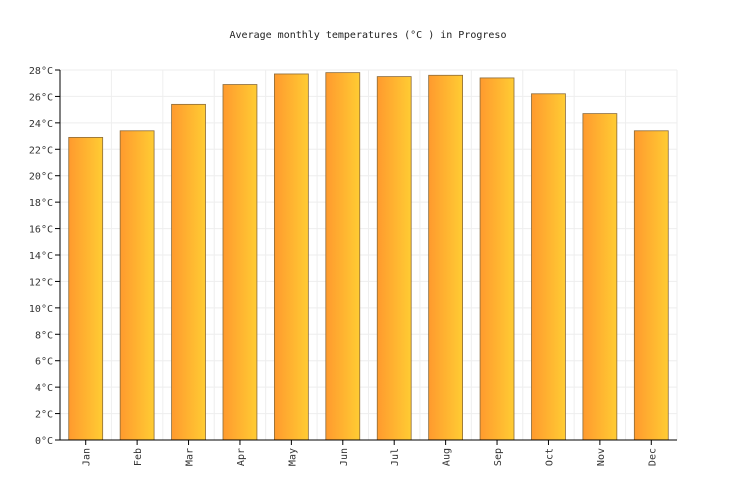 This screenshot has width=736, height=500. What do you see at coordinates (240, 262) in the screenshot?
I see `bar-apr` at bounding box center [240, 262].